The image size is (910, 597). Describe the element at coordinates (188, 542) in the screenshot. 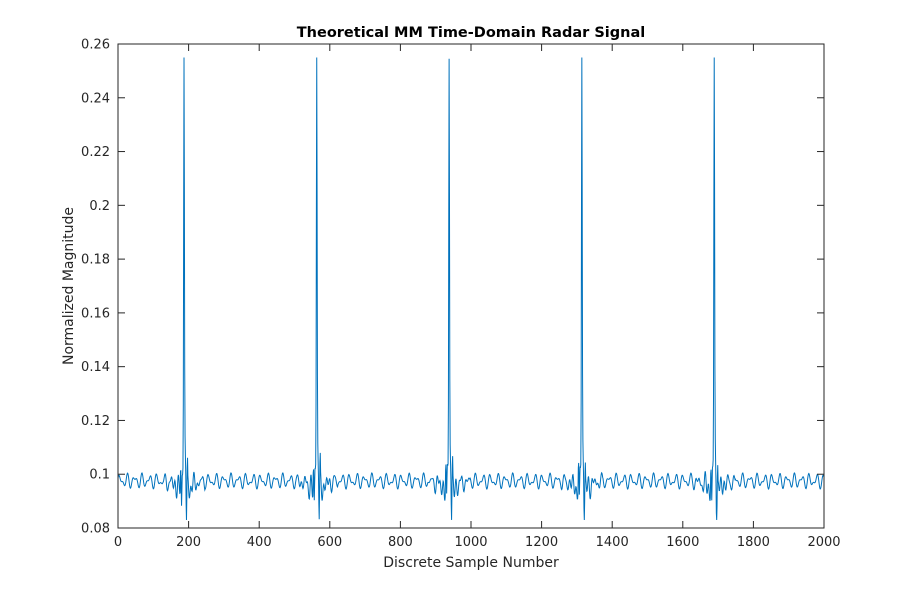

I see `x-tick-label: 200` at that location.